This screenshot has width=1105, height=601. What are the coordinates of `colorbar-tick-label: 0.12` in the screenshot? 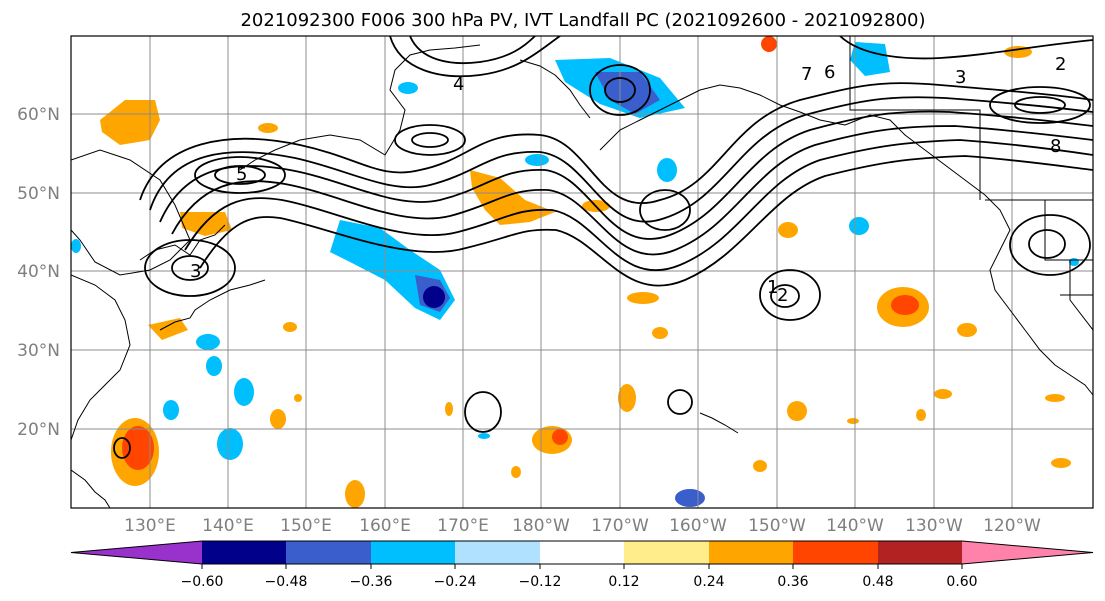 It's located at (623, 582).